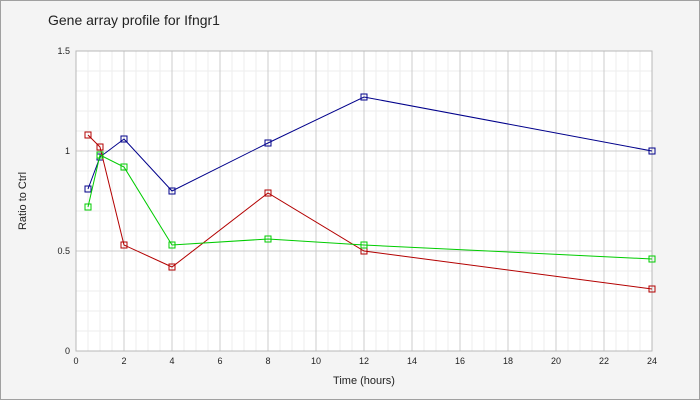  What do you see at coordinates (219, 361) in the screenshot?
I see `x-tick-label: 6` at bounding box center [219, 361].